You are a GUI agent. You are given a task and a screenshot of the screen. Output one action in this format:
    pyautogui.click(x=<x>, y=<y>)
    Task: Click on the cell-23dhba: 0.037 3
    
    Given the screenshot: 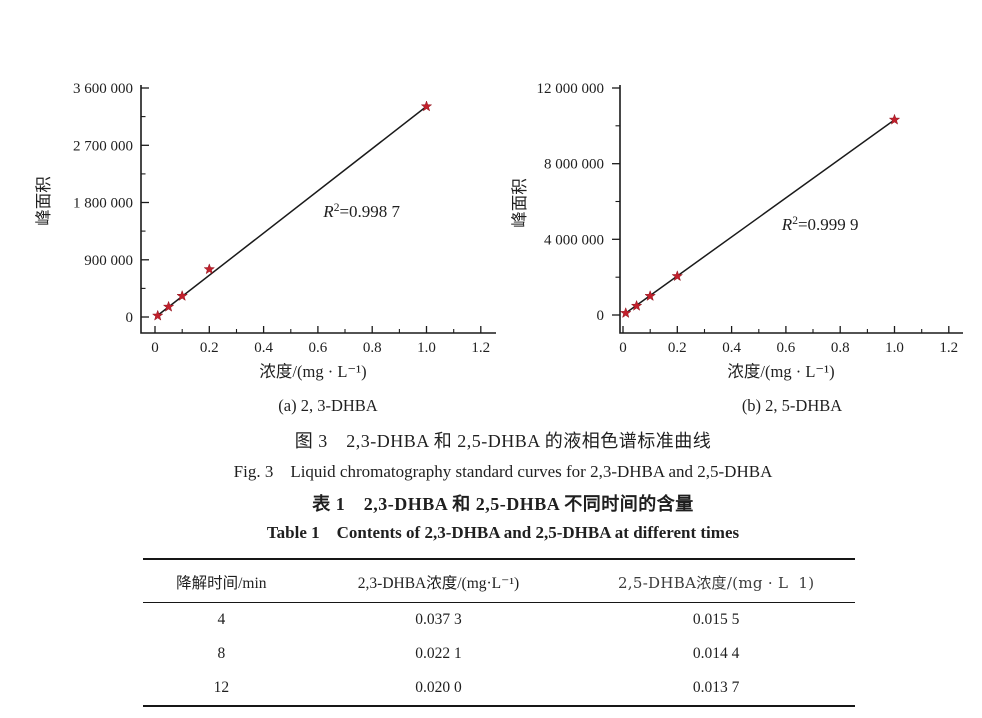 What is the action you would take?
    pyautogui.click(x=438, y=619)
    